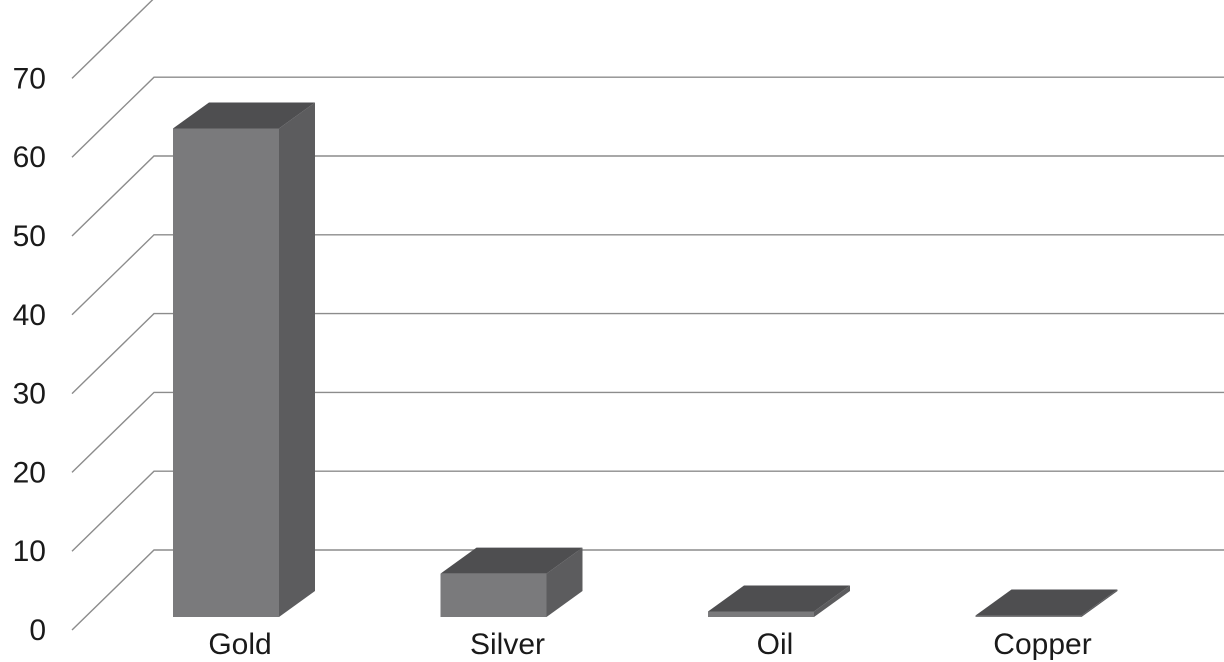 The height and width of the screenshot is (662, 1224). I want to click on x-tick-label-copper: Copper, so click(1042, 644).